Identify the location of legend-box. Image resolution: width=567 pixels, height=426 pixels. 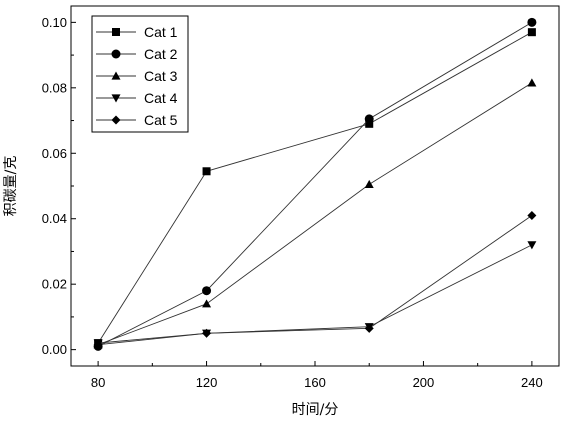
(140, 74).